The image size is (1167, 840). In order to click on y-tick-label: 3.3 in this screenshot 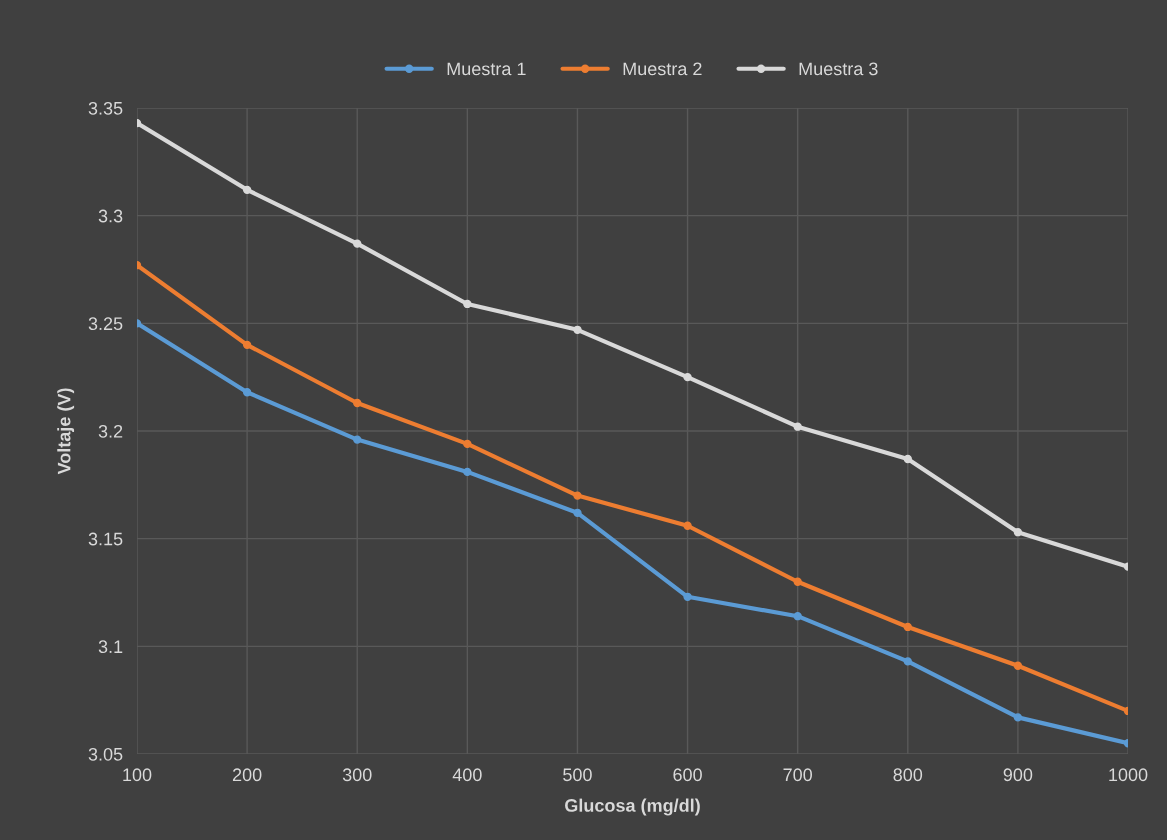, I will do `click(110, 216)`.